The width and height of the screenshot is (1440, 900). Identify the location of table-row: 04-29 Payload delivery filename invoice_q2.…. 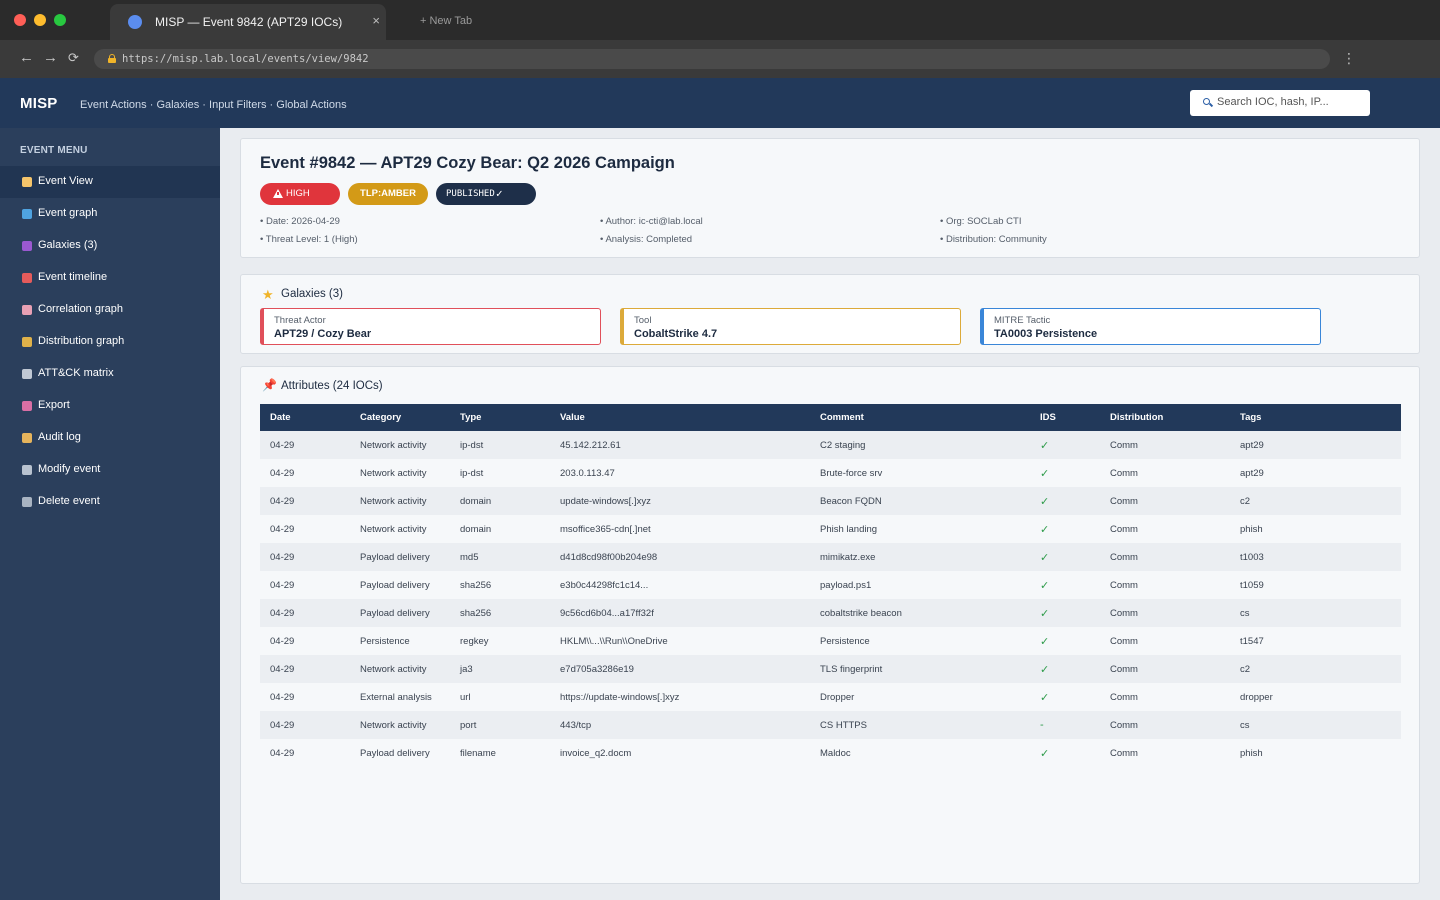
(830, 753).